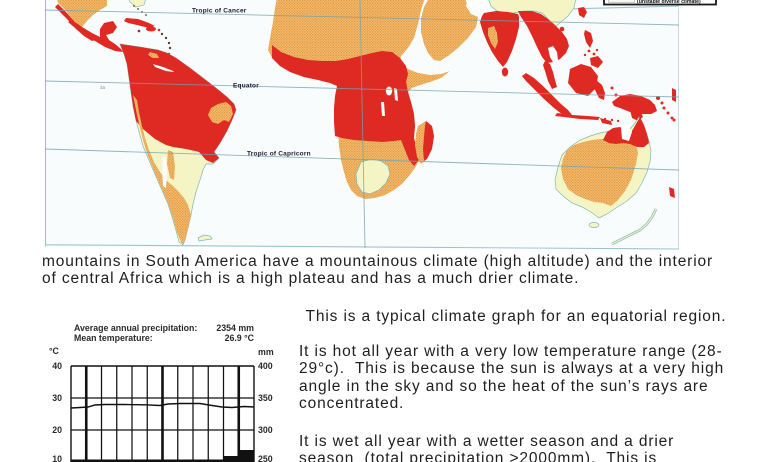 The image size is (768, 462). I want to click on svg-text: 10, so click(57, 458).